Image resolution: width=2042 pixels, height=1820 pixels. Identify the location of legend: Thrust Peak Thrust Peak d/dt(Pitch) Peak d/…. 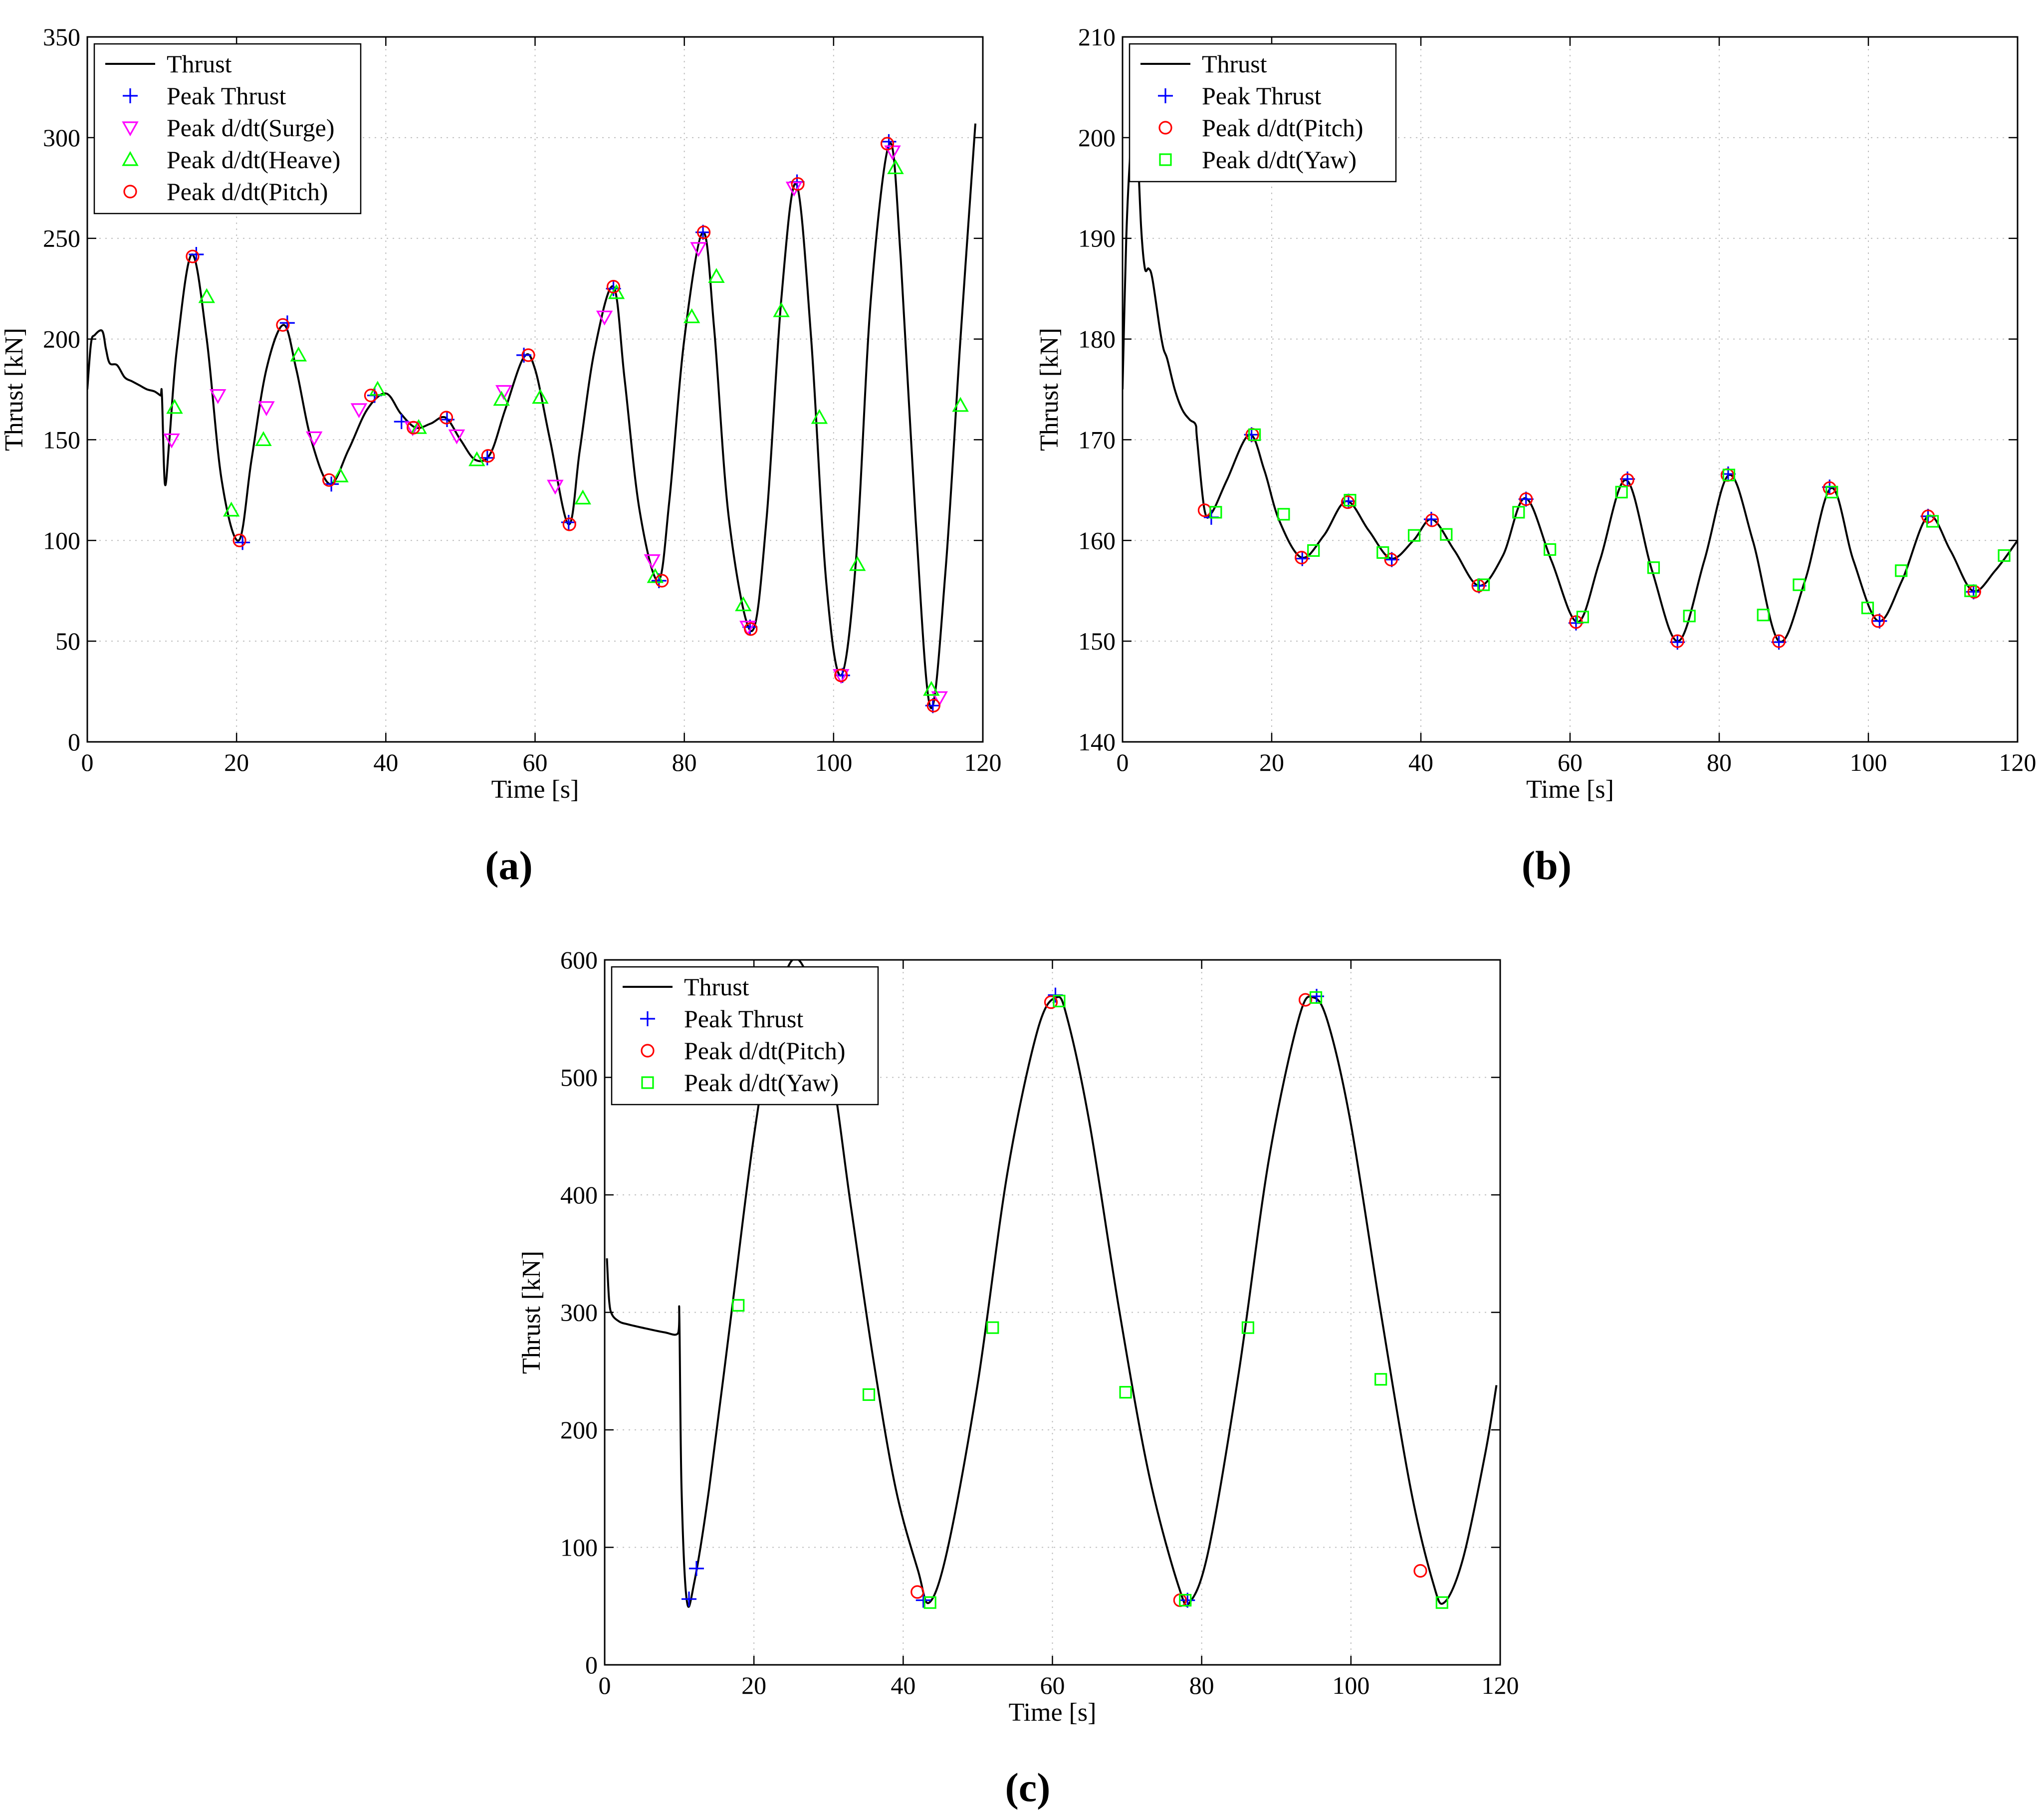
(1263, 113).